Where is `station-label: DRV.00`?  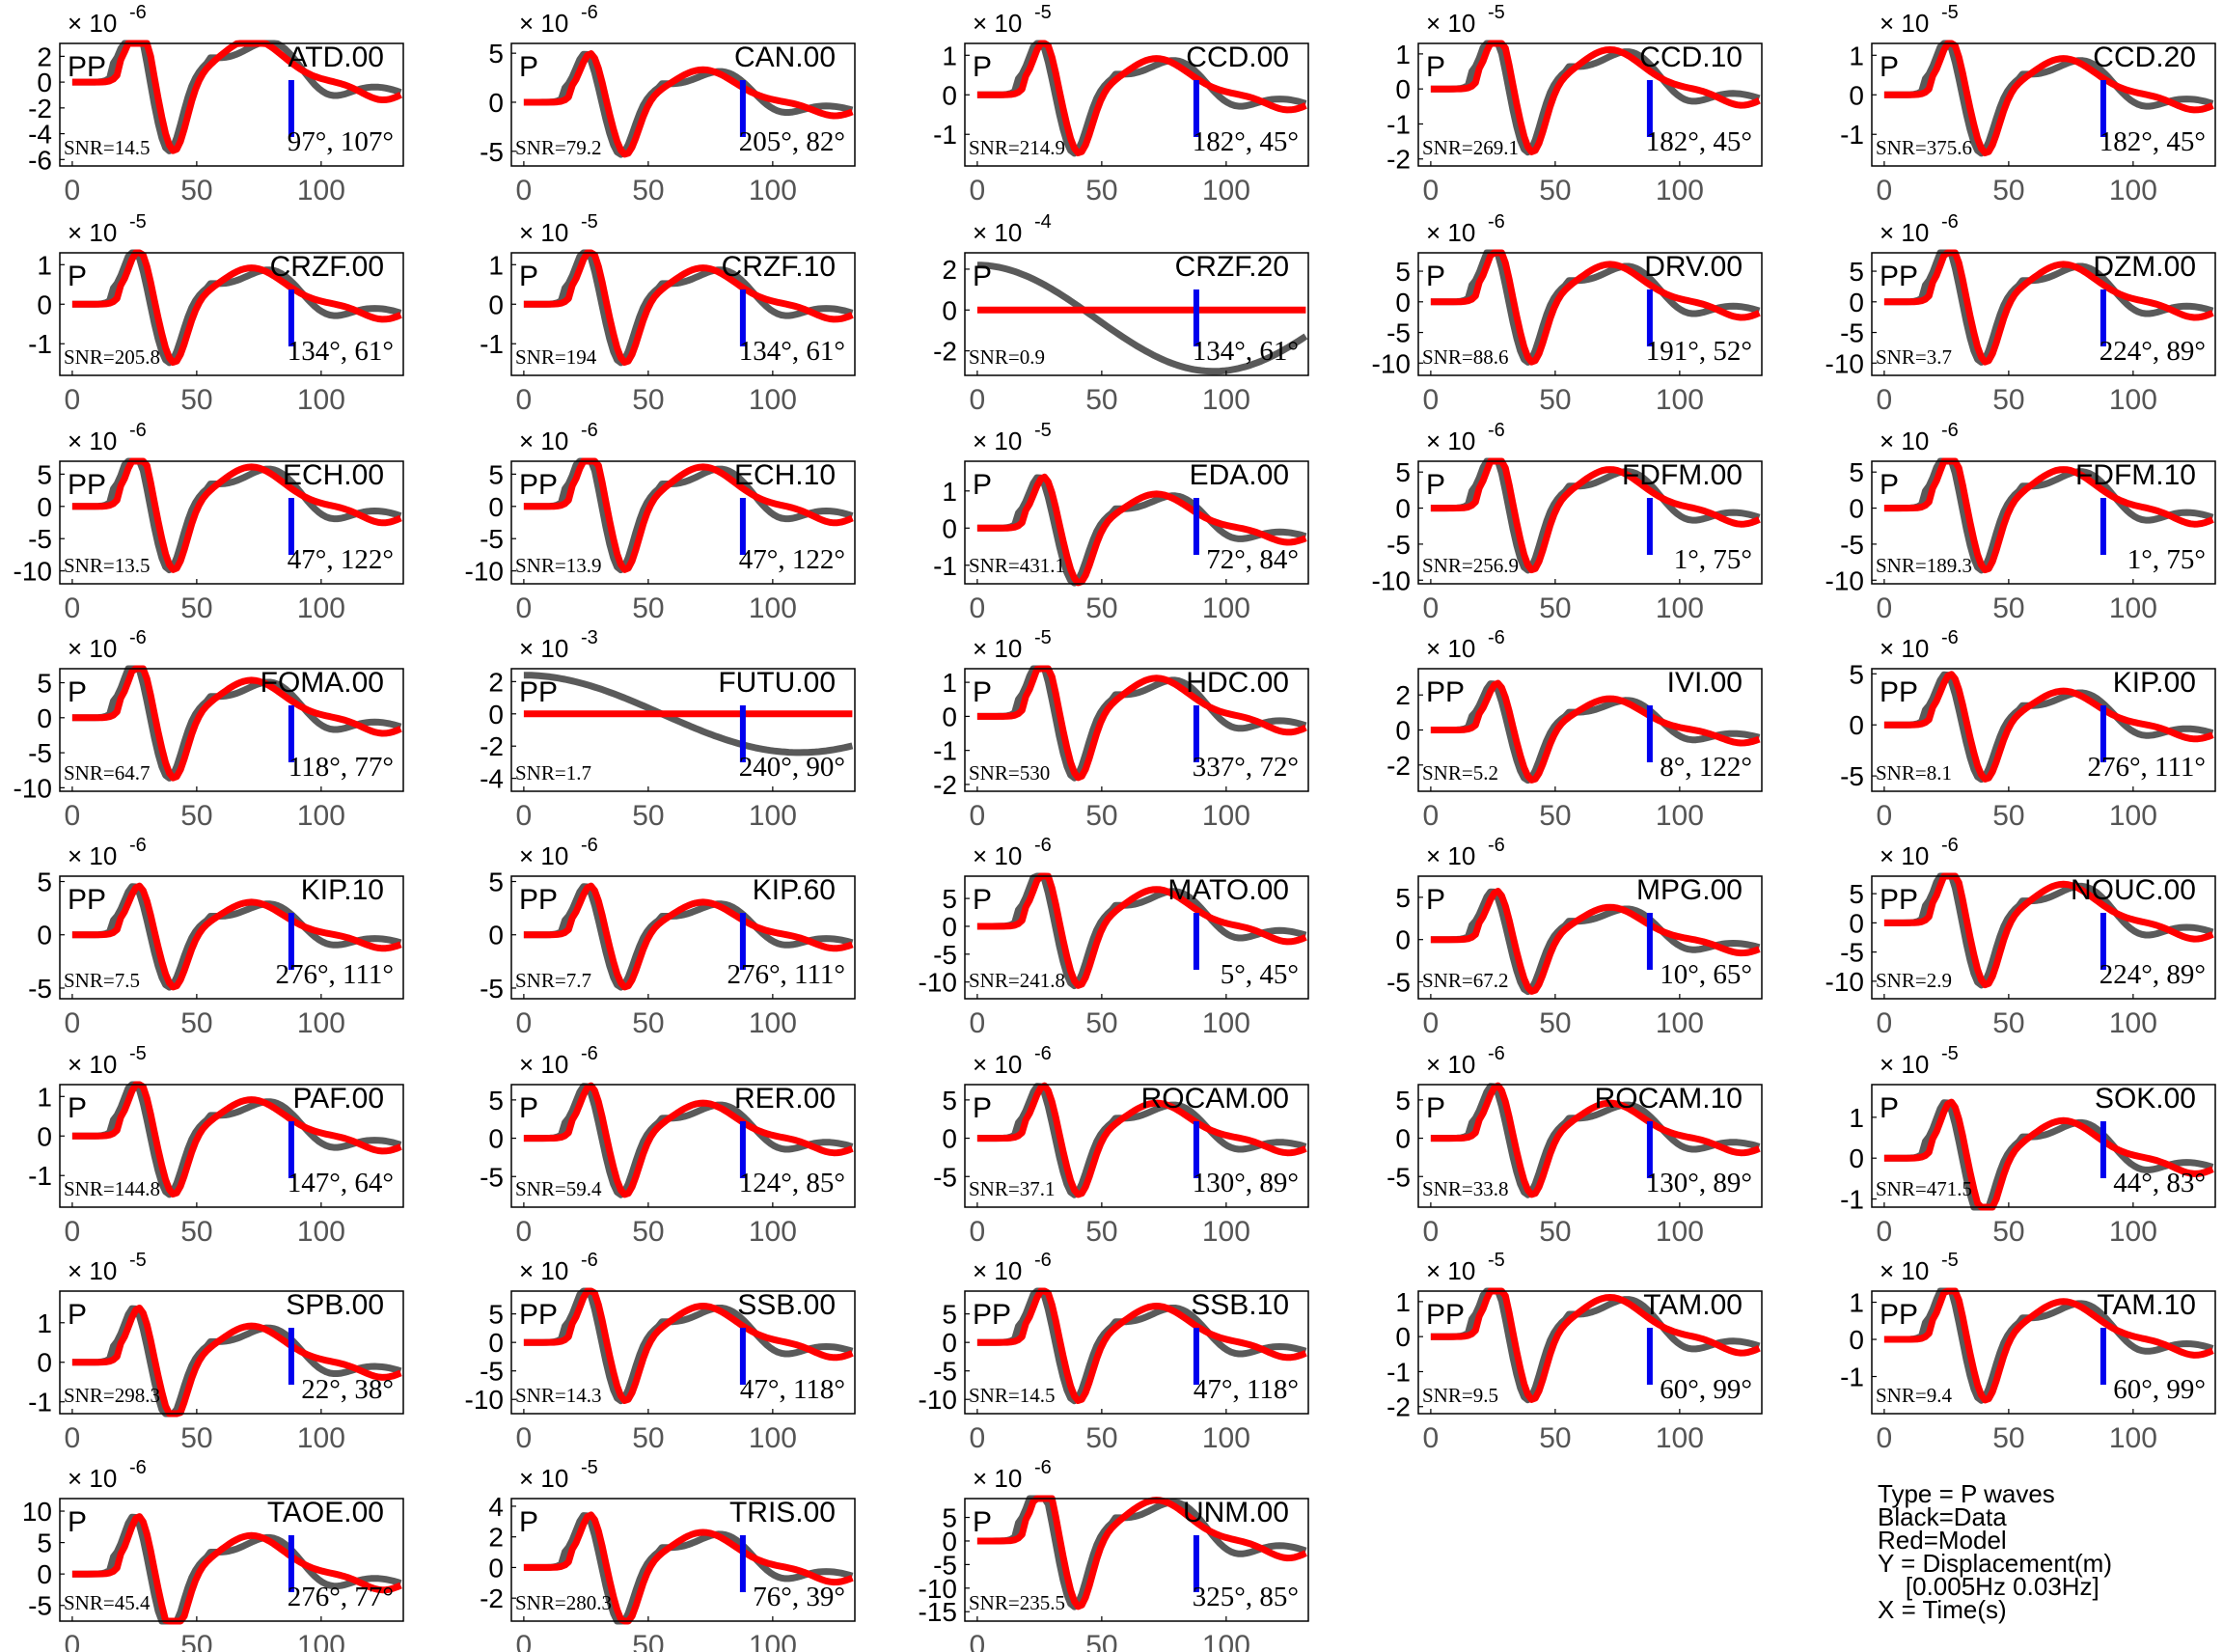 station-label: DRV.00 is located at coordinates (1693, 267).